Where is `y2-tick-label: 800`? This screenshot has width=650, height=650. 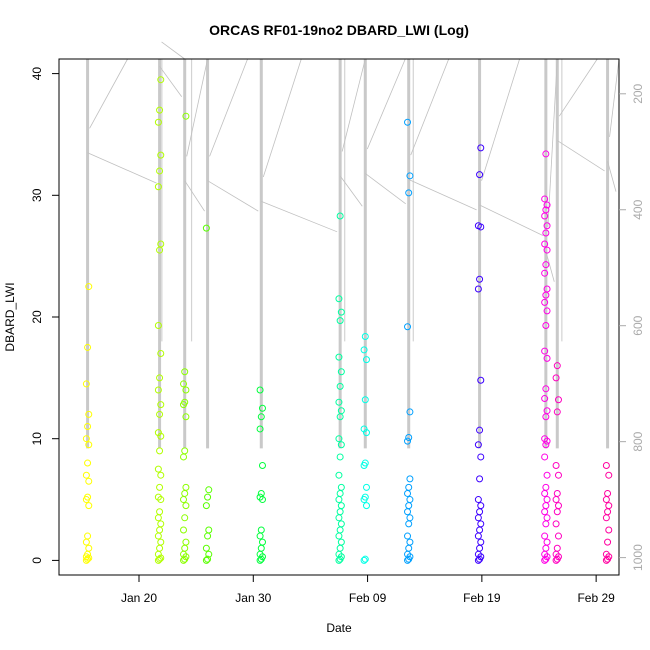 y2-tick-label: 800 is located at coordinates (638, 441).